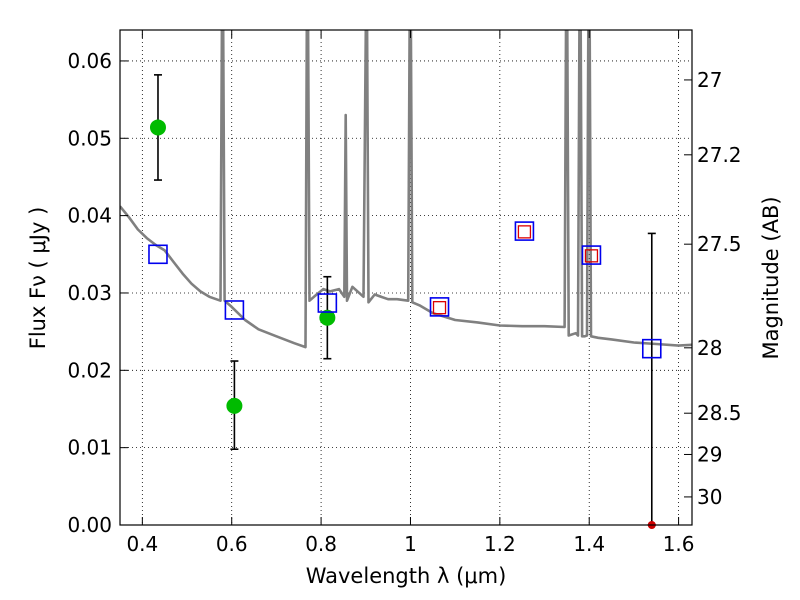 The width and height of the screenshot is (800, 600). I want to click on x-tick-label: 1.2, so click(500, 544).